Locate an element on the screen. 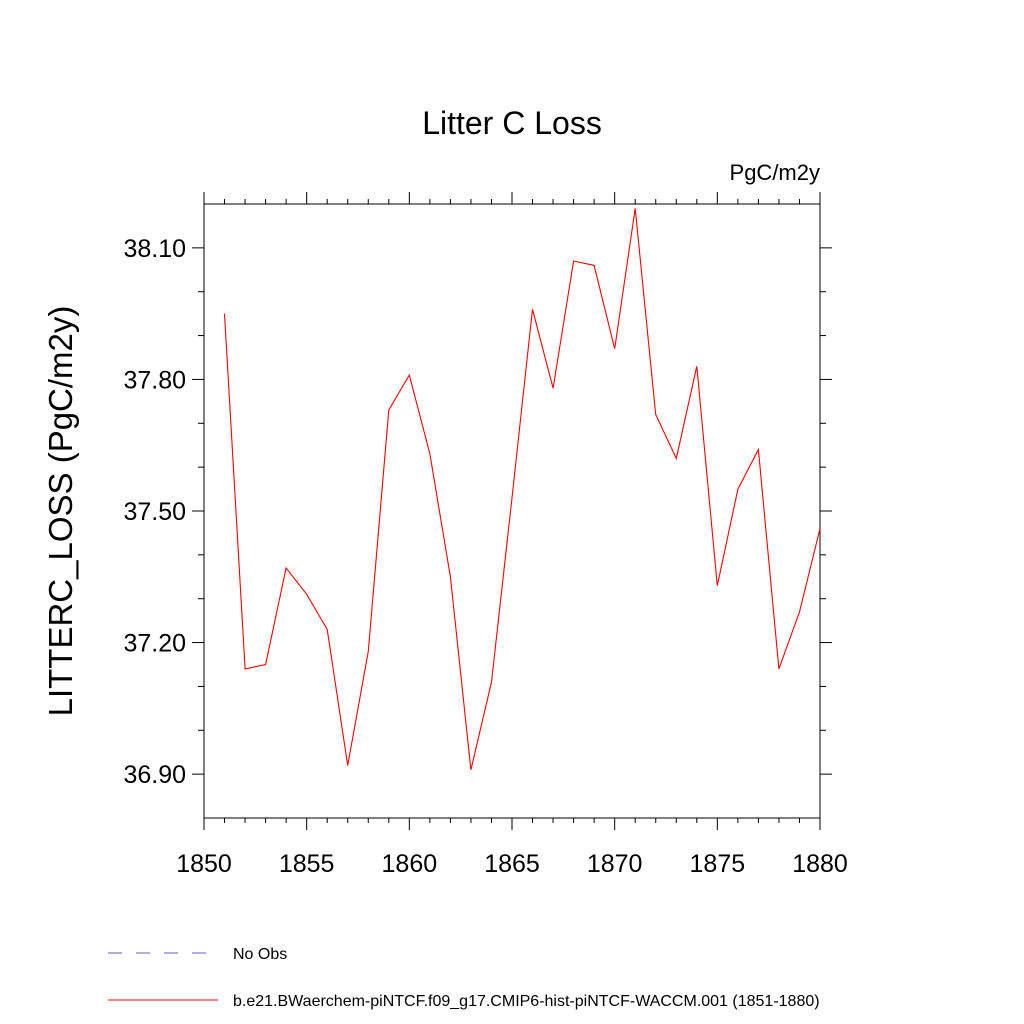 The image size is (1024, 1024). y-tick-label: 37.80 is located at coordinates (154, 380).